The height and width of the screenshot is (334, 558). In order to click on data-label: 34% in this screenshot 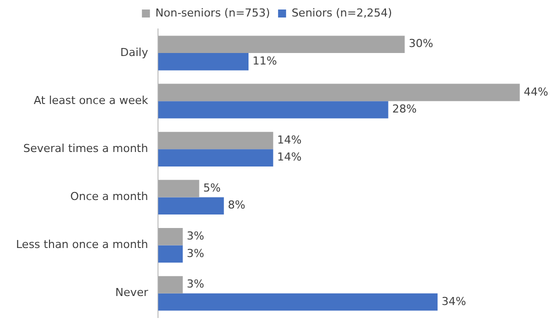, I will do `click(454, 301)`.